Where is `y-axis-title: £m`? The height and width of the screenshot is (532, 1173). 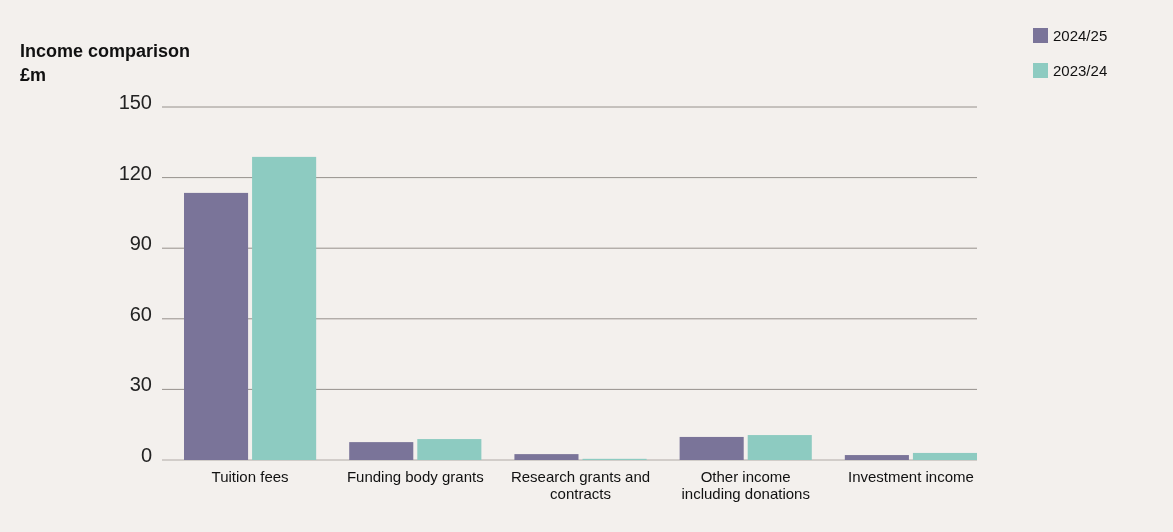 y-axis-title: £m is located at coordinates (33, 75).